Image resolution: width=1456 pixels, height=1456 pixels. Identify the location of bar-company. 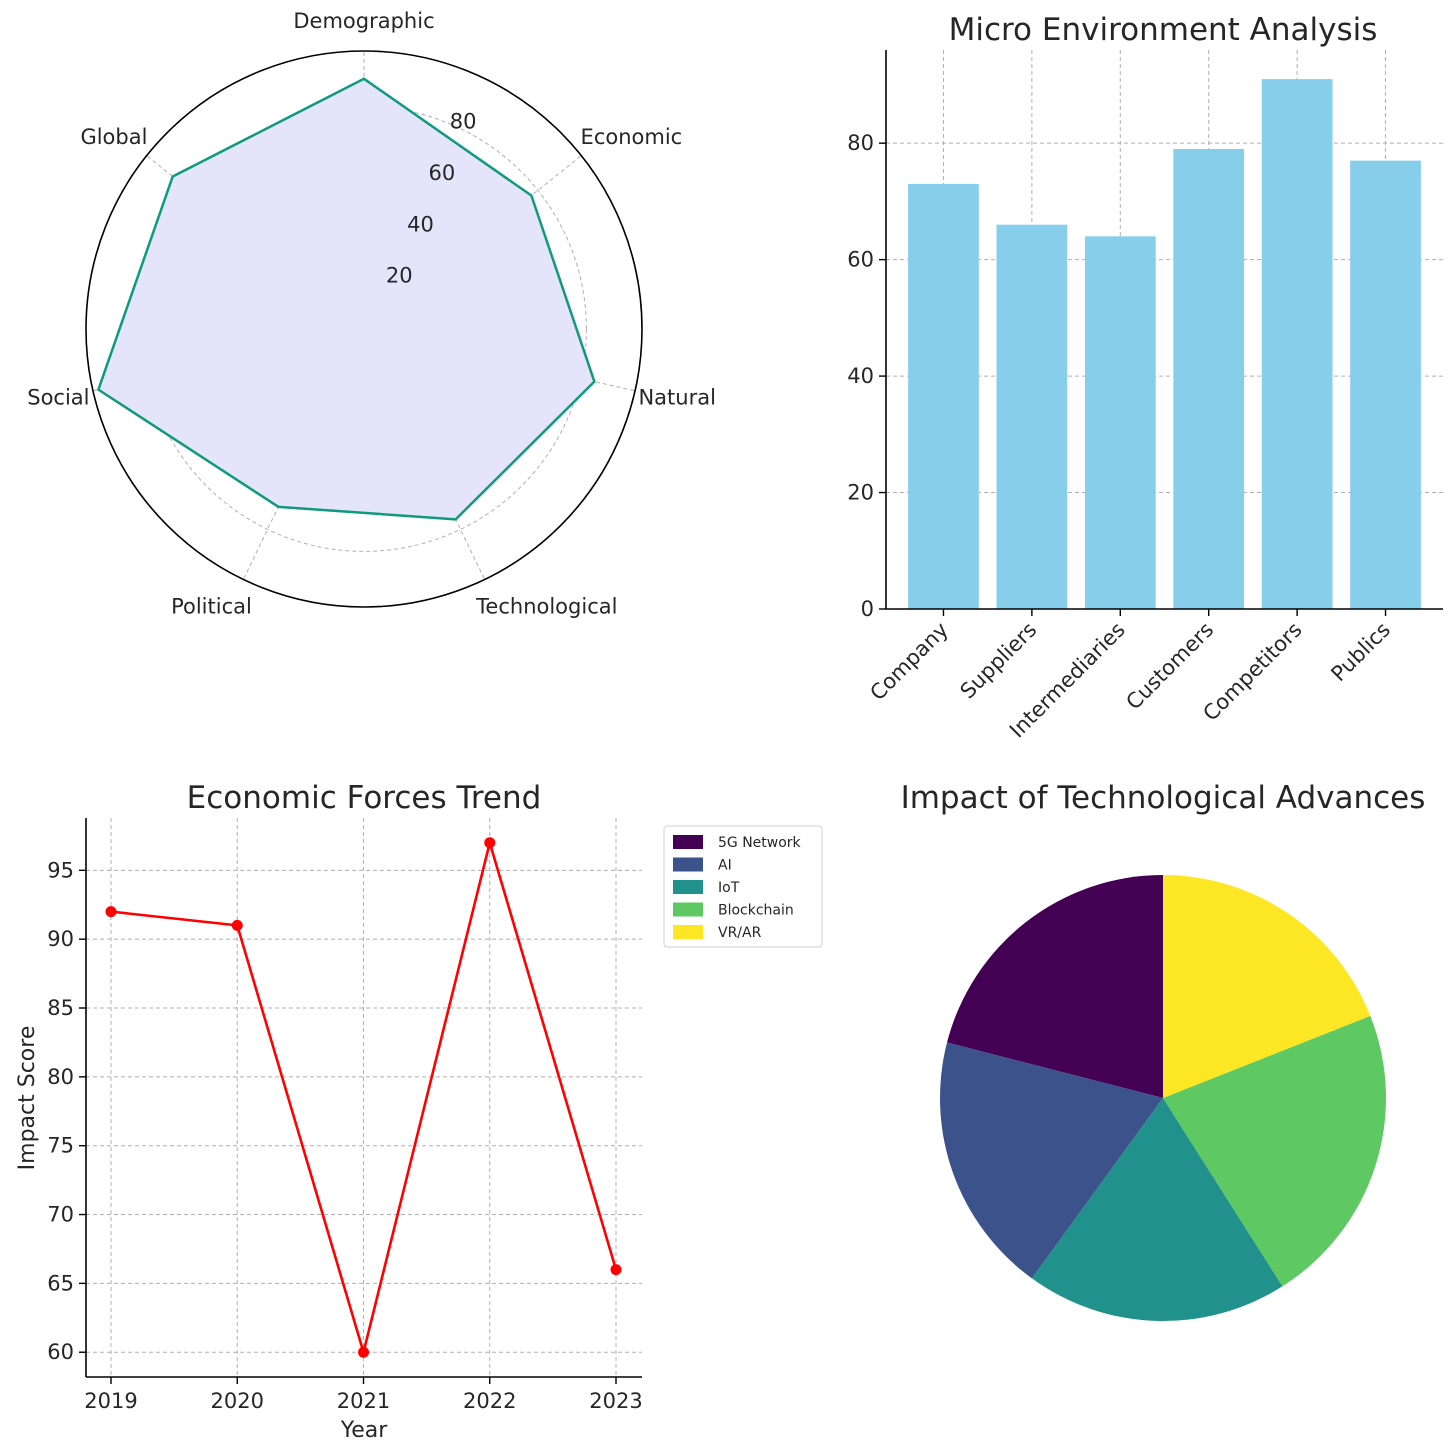
(943, 396).